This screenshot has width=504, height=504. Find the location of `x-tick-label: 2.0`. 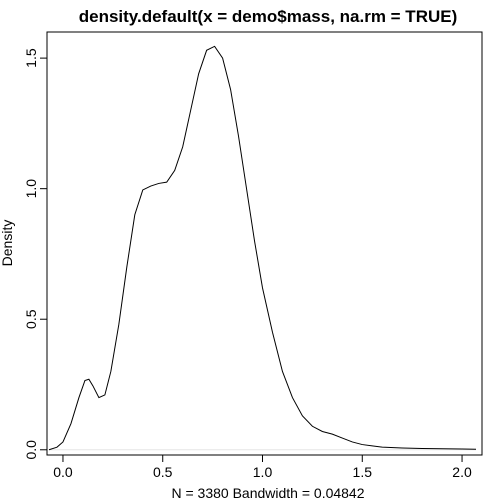

x-tick-label: 2.0 is located at coordinates (462, 472).